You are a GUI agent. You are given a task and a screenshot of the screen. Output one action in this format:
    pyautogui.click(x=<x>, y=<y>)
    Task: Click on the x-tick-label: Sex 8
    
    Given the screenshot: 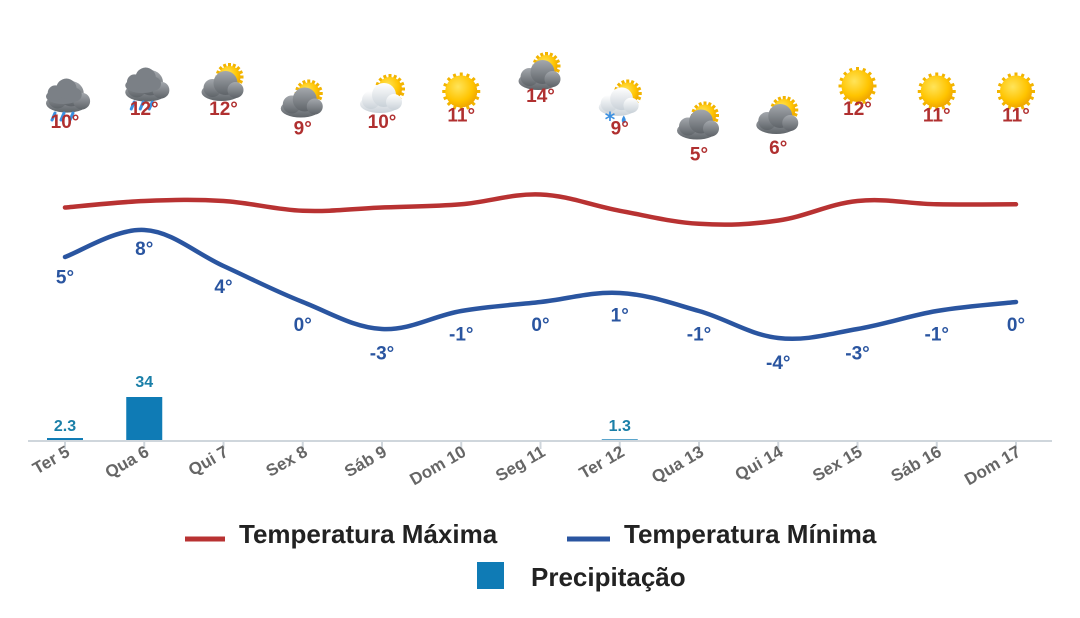 What is the action you would take?
    pyautogui.click(x=287, y=461)
    